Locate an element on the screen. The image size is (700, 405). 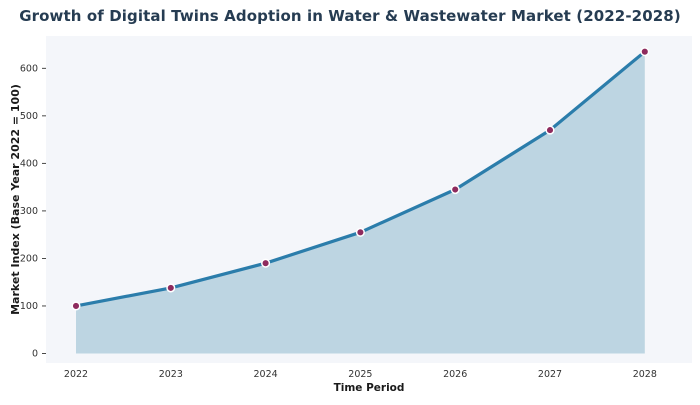
x-tick-label: 2025 is located at coordinates (360, 374).